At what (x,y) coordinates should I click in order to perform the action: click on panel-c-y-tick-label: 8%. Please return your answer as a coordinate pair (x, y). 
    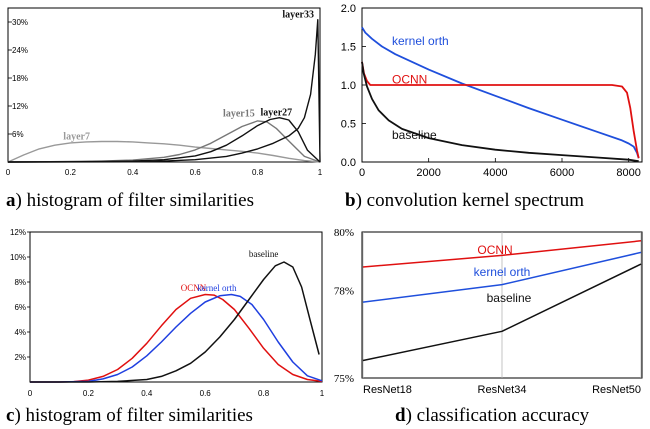
    Looking at the image, I should click on (20, 282).